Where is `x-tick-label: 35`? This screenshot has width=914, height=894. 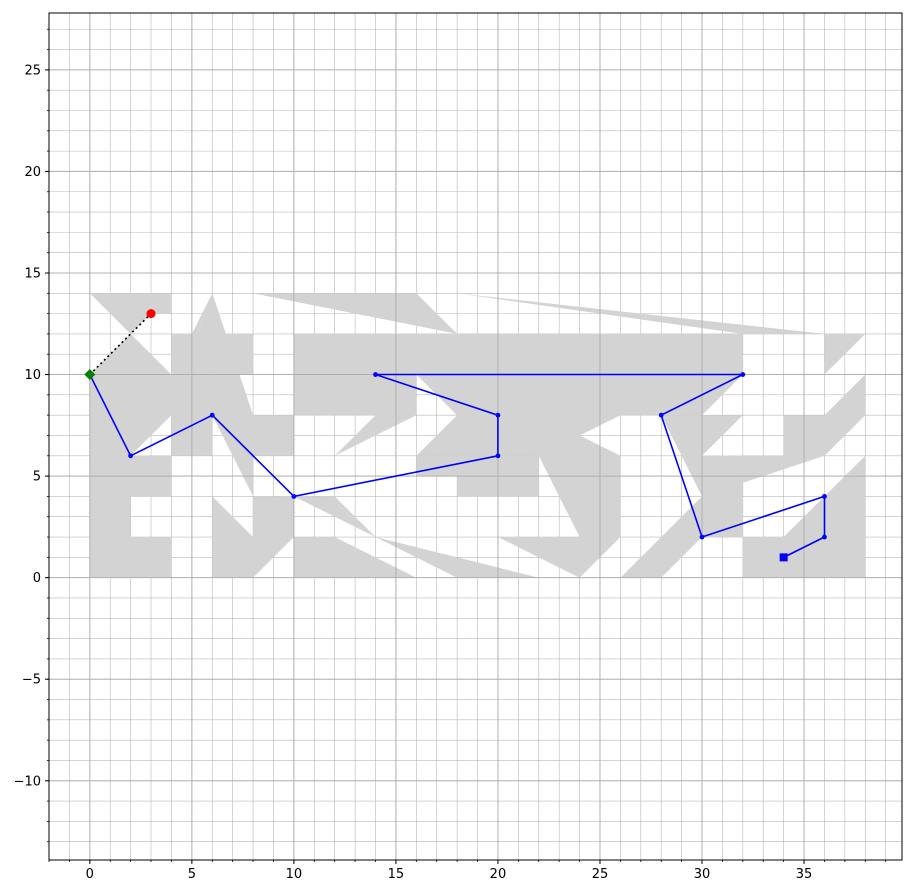
x-tick-label: 35 is located at coordinates (804, 874).